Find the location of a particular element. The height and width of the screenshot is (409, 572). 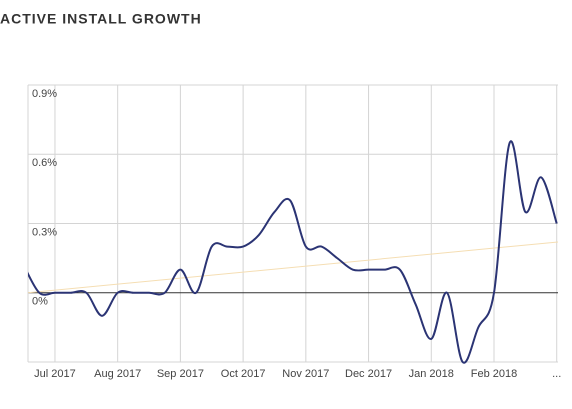

x-tick-label: Aug 2017 is located at coordinates (117, 374).